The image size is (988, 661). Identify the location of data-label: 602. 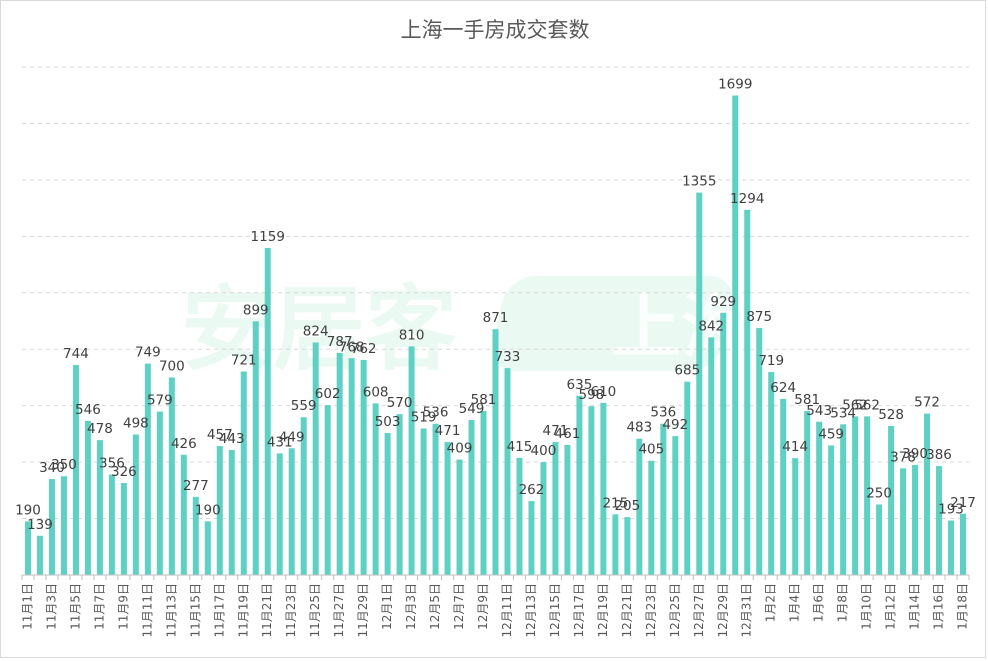
(328, 394).